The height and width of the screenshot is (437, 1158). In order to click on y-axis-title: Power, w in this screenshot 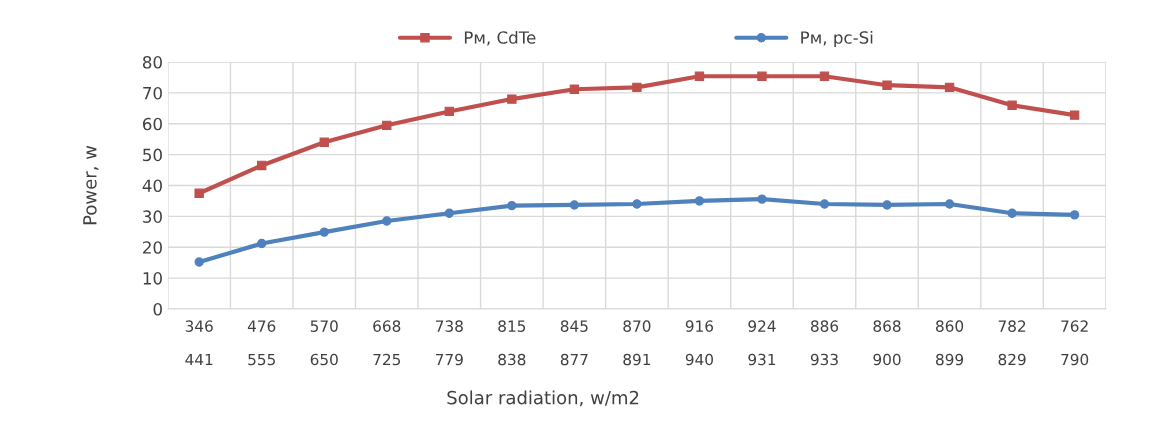, I will do `click(91, 185)`.